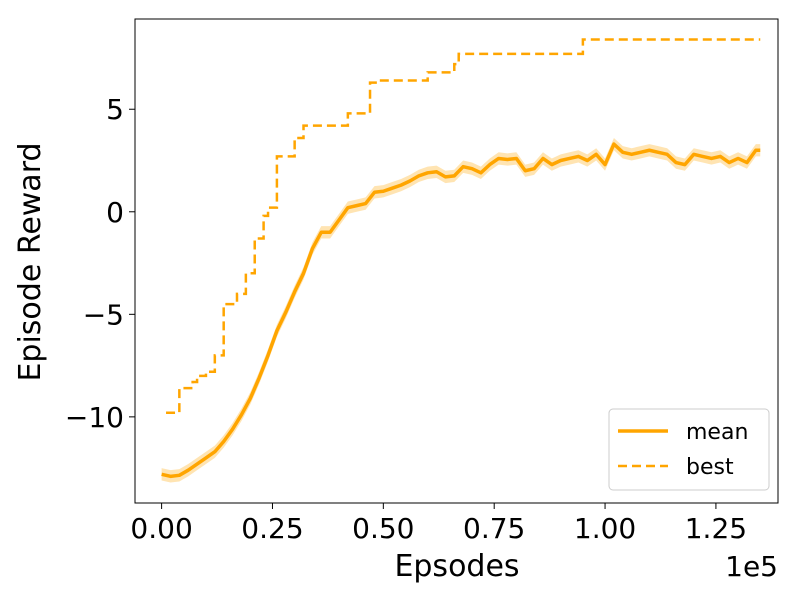 The width and height of the screenshot is (800, 600). Describe the element at coordinates (272, 528) in the screenshot. I see `x-tick-label: 0.25` at that location.